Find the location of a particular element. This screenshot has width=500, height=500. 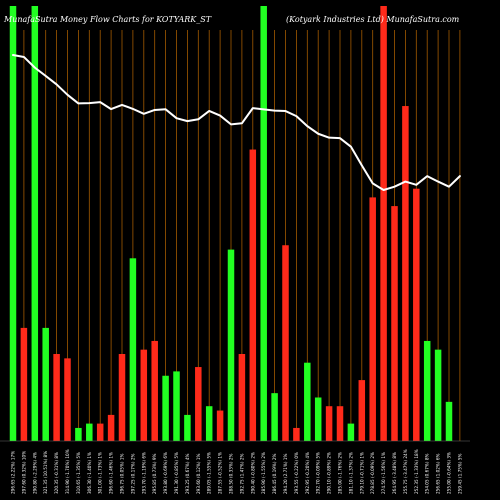

x-tick-label: 294.20 (2.71%) 1% is located at coordinates (285, 473).